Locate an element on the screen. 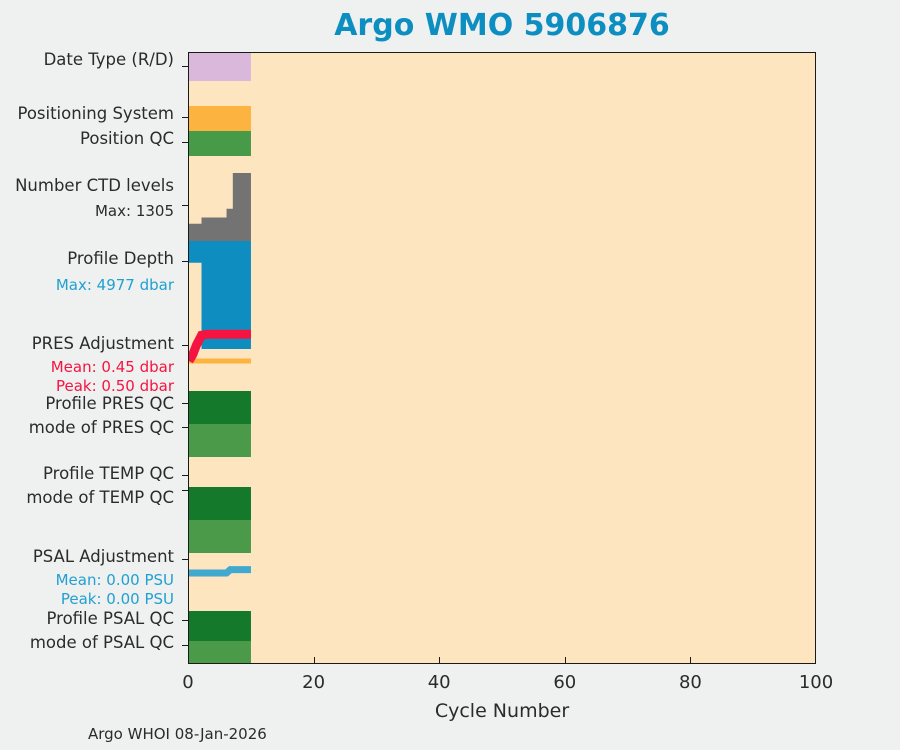  y-axis-label-mode-of-pres-qc: mode of PRES QC is located at coordinates (101, 427).